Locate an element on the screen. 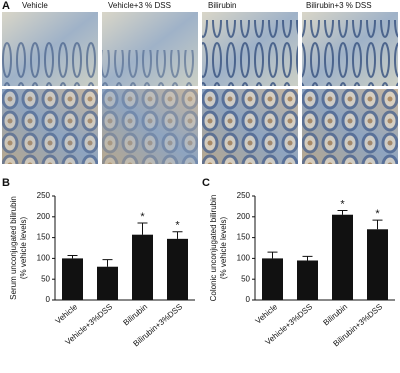 The image size is (400, 373). column-label: Vehicle+3 % DSS is located at coordinates (139, 5).